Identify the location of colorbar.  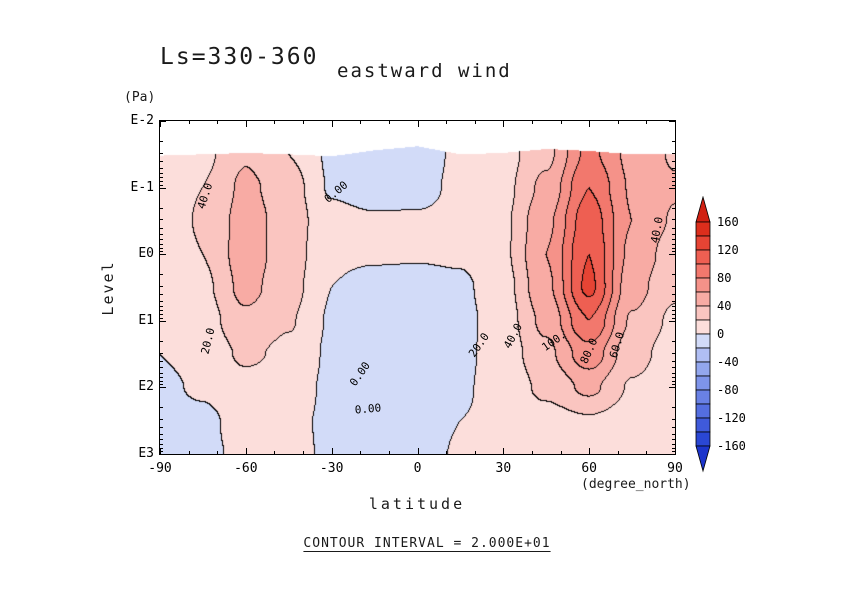
(703, 336).